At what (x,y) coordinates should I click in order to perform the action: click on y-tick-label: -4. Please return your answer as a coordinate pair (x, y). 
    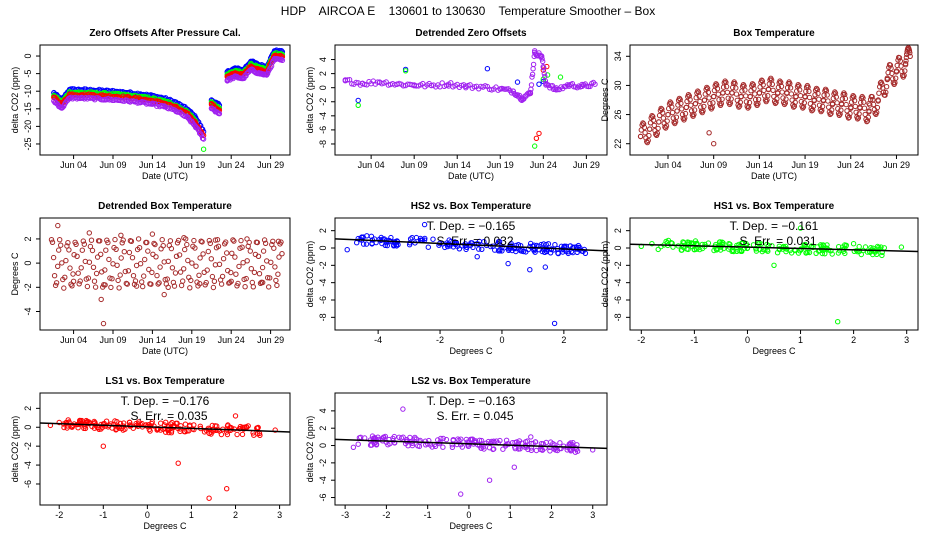
    Looking at the image, I should click on (323, 480).